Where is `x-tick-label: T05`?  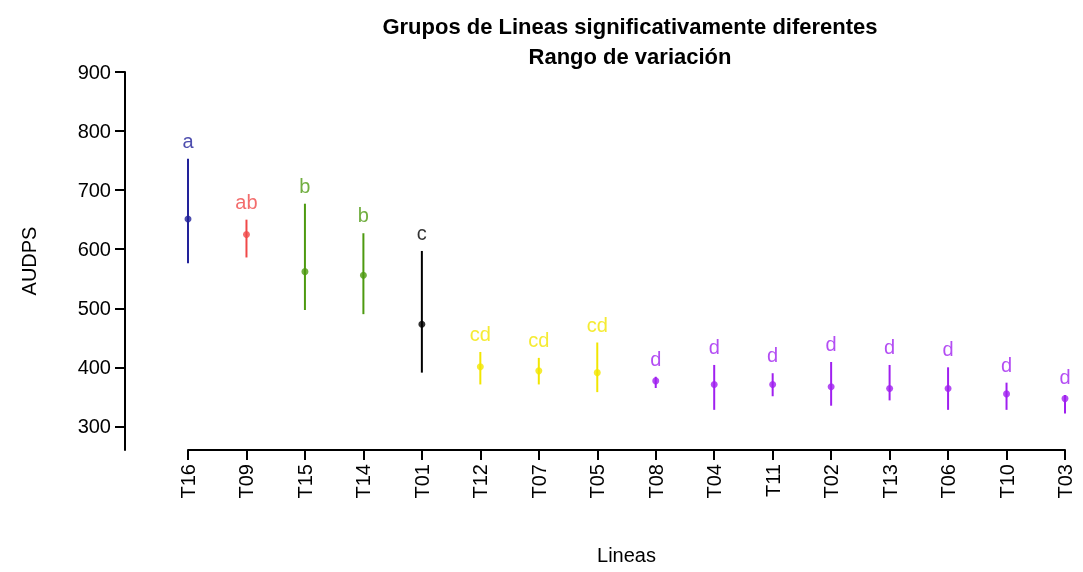 x-tick-label: T05 is located at coordinates (597, 481).